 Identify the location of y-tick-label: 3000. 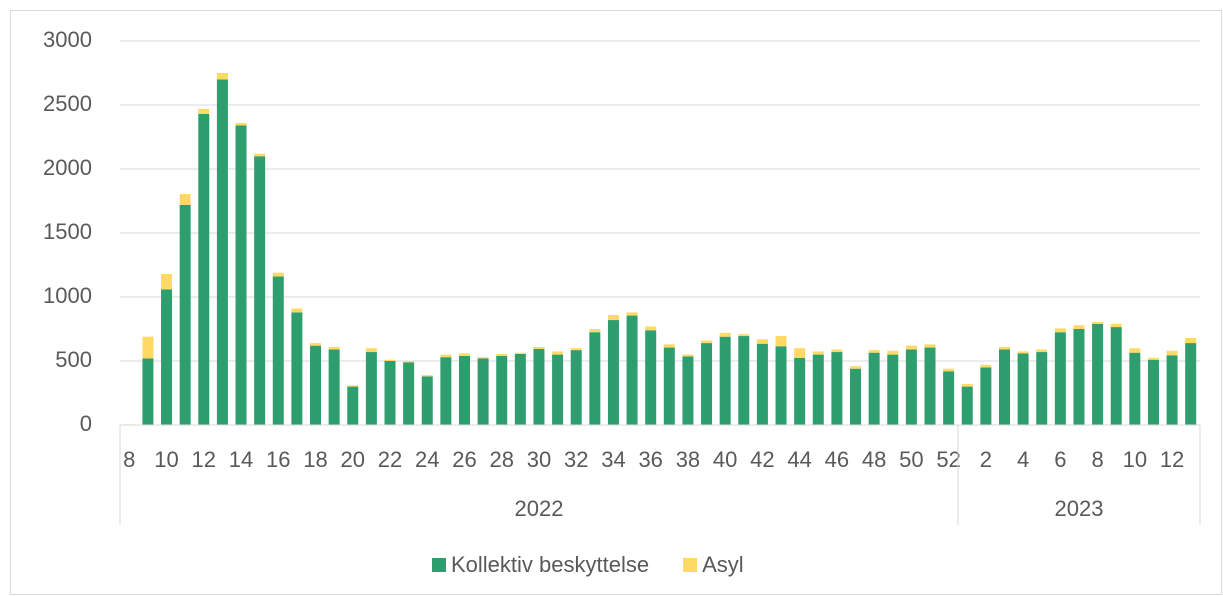
(67, 39).